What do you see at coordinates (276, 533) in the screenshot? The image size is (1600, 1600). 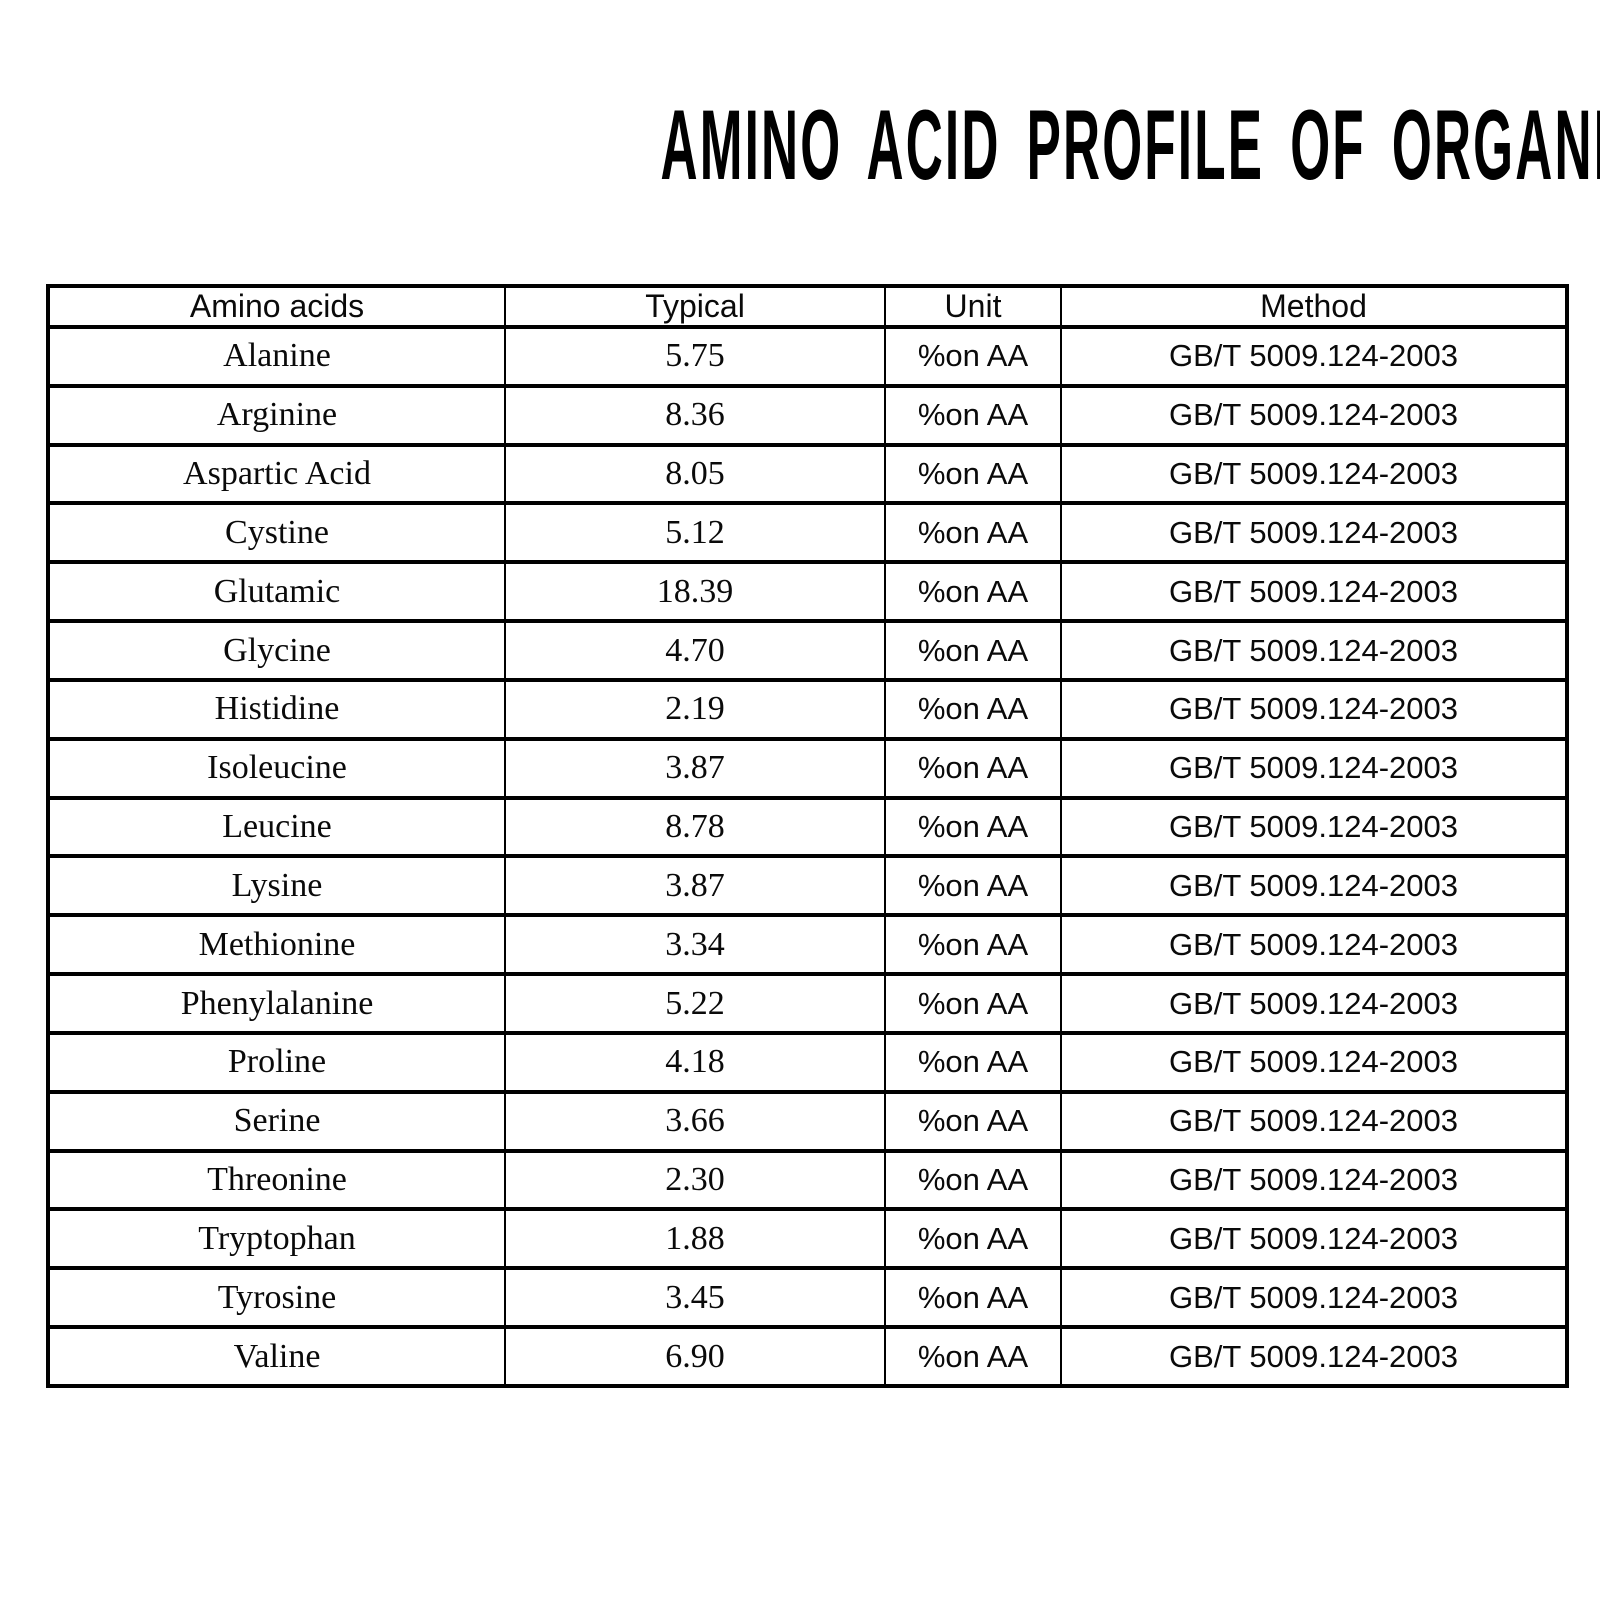 I see `cell-amino-acid: Cystine` at bounding box center [276, 533].